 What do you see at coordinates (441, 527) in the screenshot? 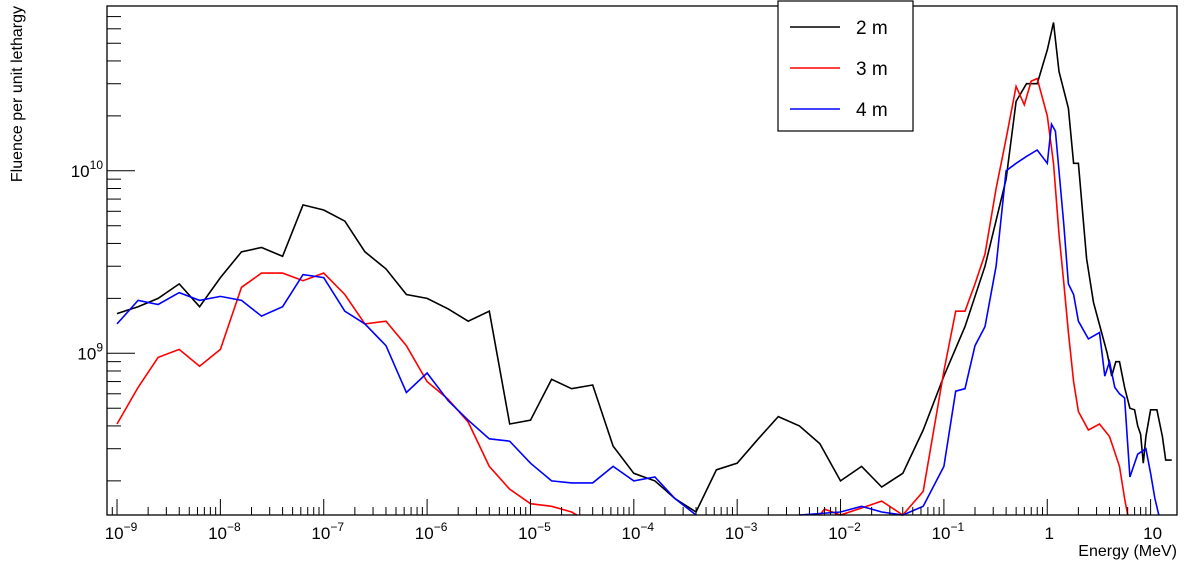
I see `x-tick-label-exponent: −6` at bounding box center [441, 527].